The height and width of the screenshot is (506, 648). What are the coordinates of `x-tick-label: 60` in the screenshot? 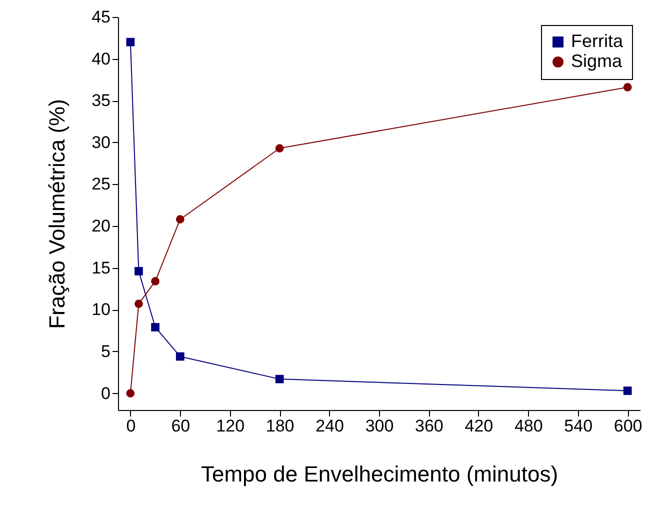 It's located at (180, 426).